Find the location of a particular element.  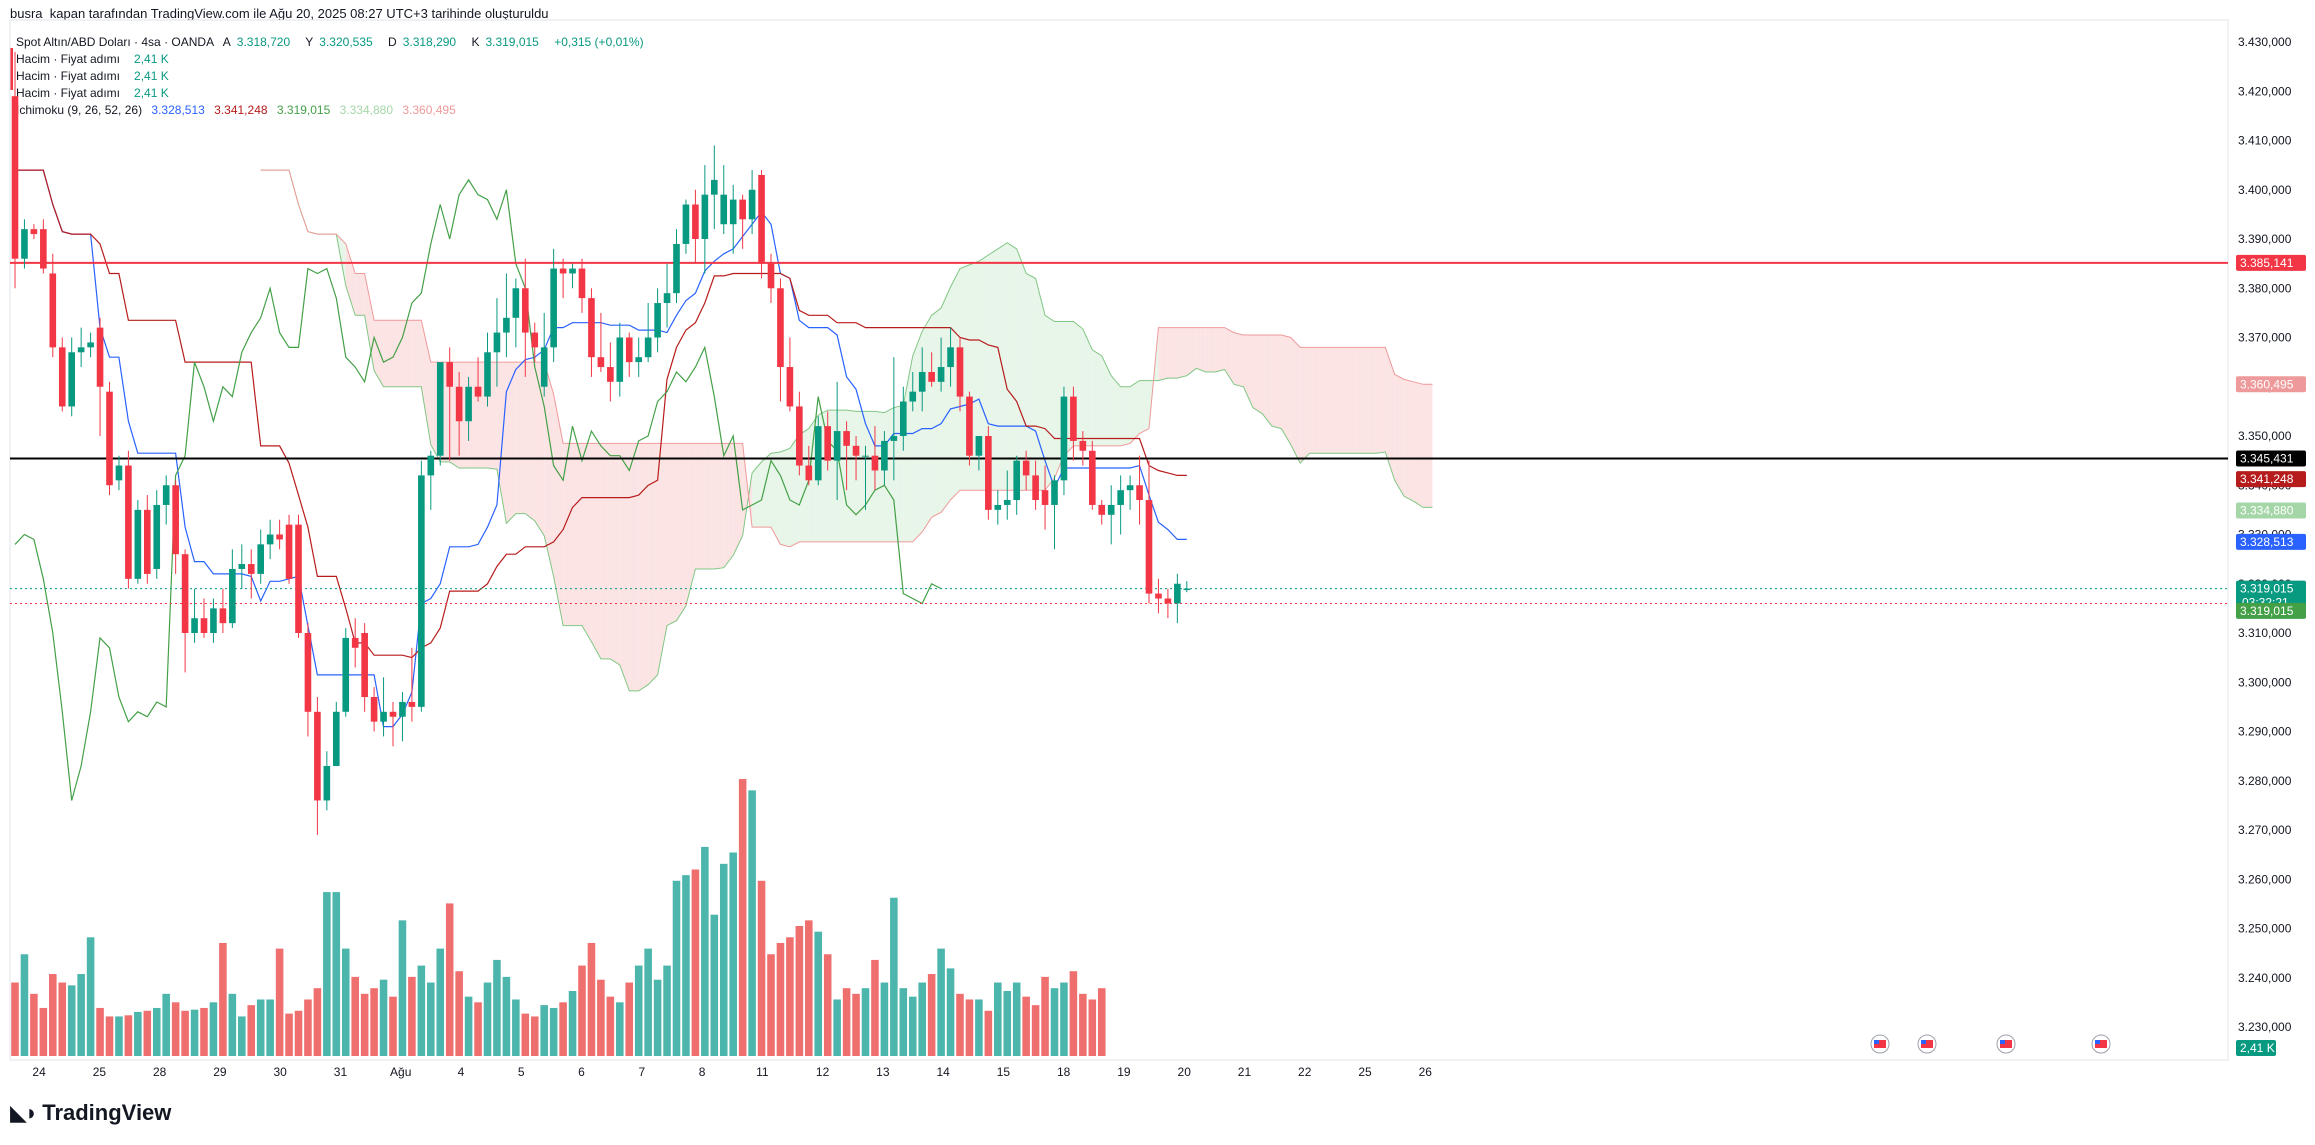

ohlc-low-value: 3.318,290 is located at coordinates (429, 42).